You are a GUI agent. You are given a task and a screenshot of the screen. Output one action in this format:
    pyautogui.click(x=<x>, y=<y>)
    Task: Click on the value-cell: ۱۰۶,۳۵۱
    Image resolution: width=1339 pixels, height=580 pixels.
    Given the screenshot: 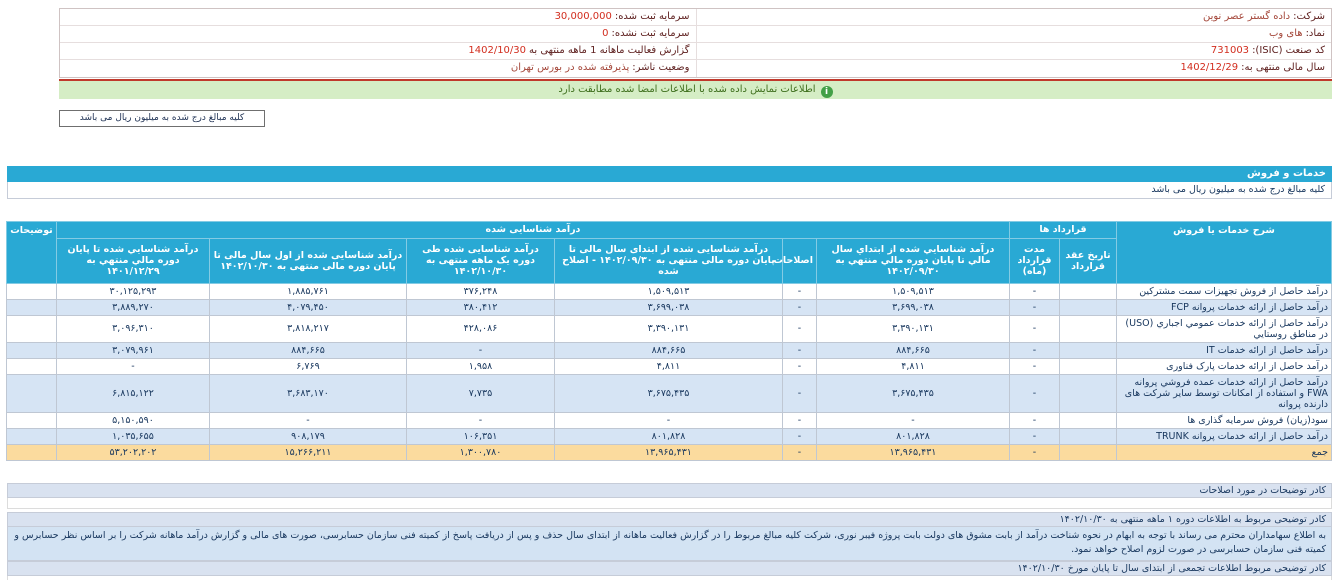 What is the action you would take?
    pyautogui.click(x=480, y=436)
    